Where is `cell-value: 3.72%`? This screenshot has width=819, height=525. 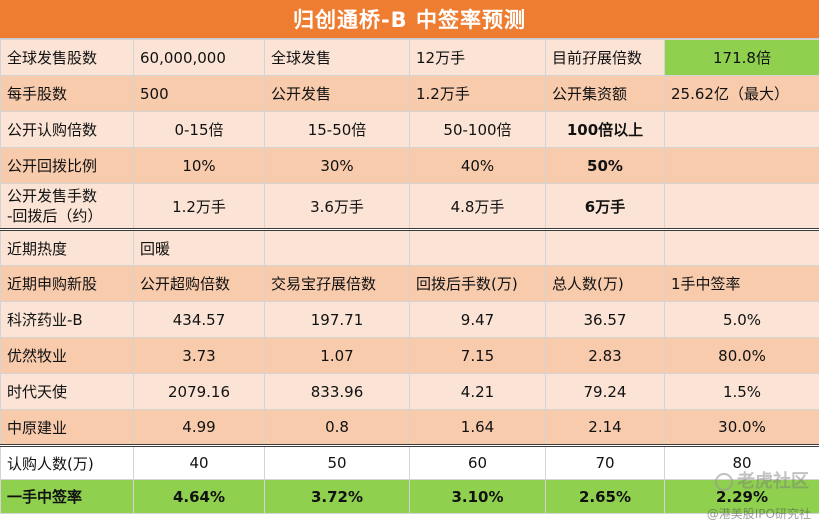
cell-value: 3.72% is located at coordinates (337, 496).